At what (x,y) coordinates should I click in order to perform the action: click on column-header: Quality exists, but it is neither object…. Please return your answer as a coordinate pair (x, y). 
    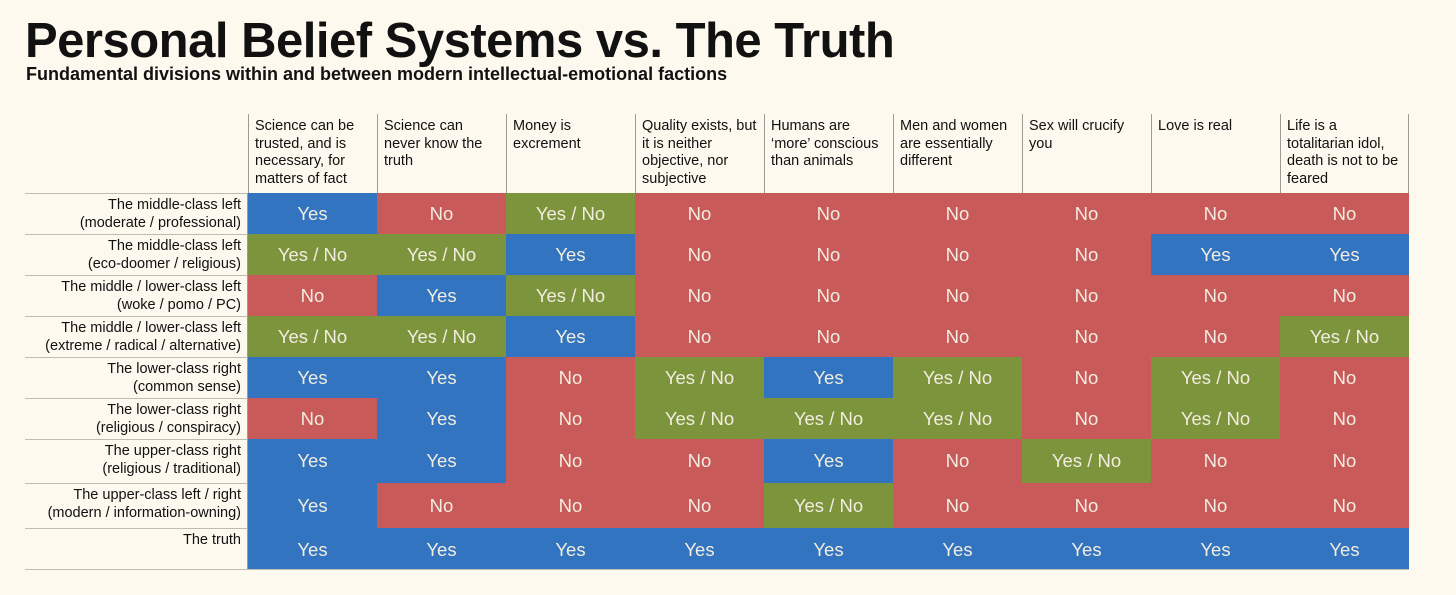
    Looking at the image, I should click on (699, 153).